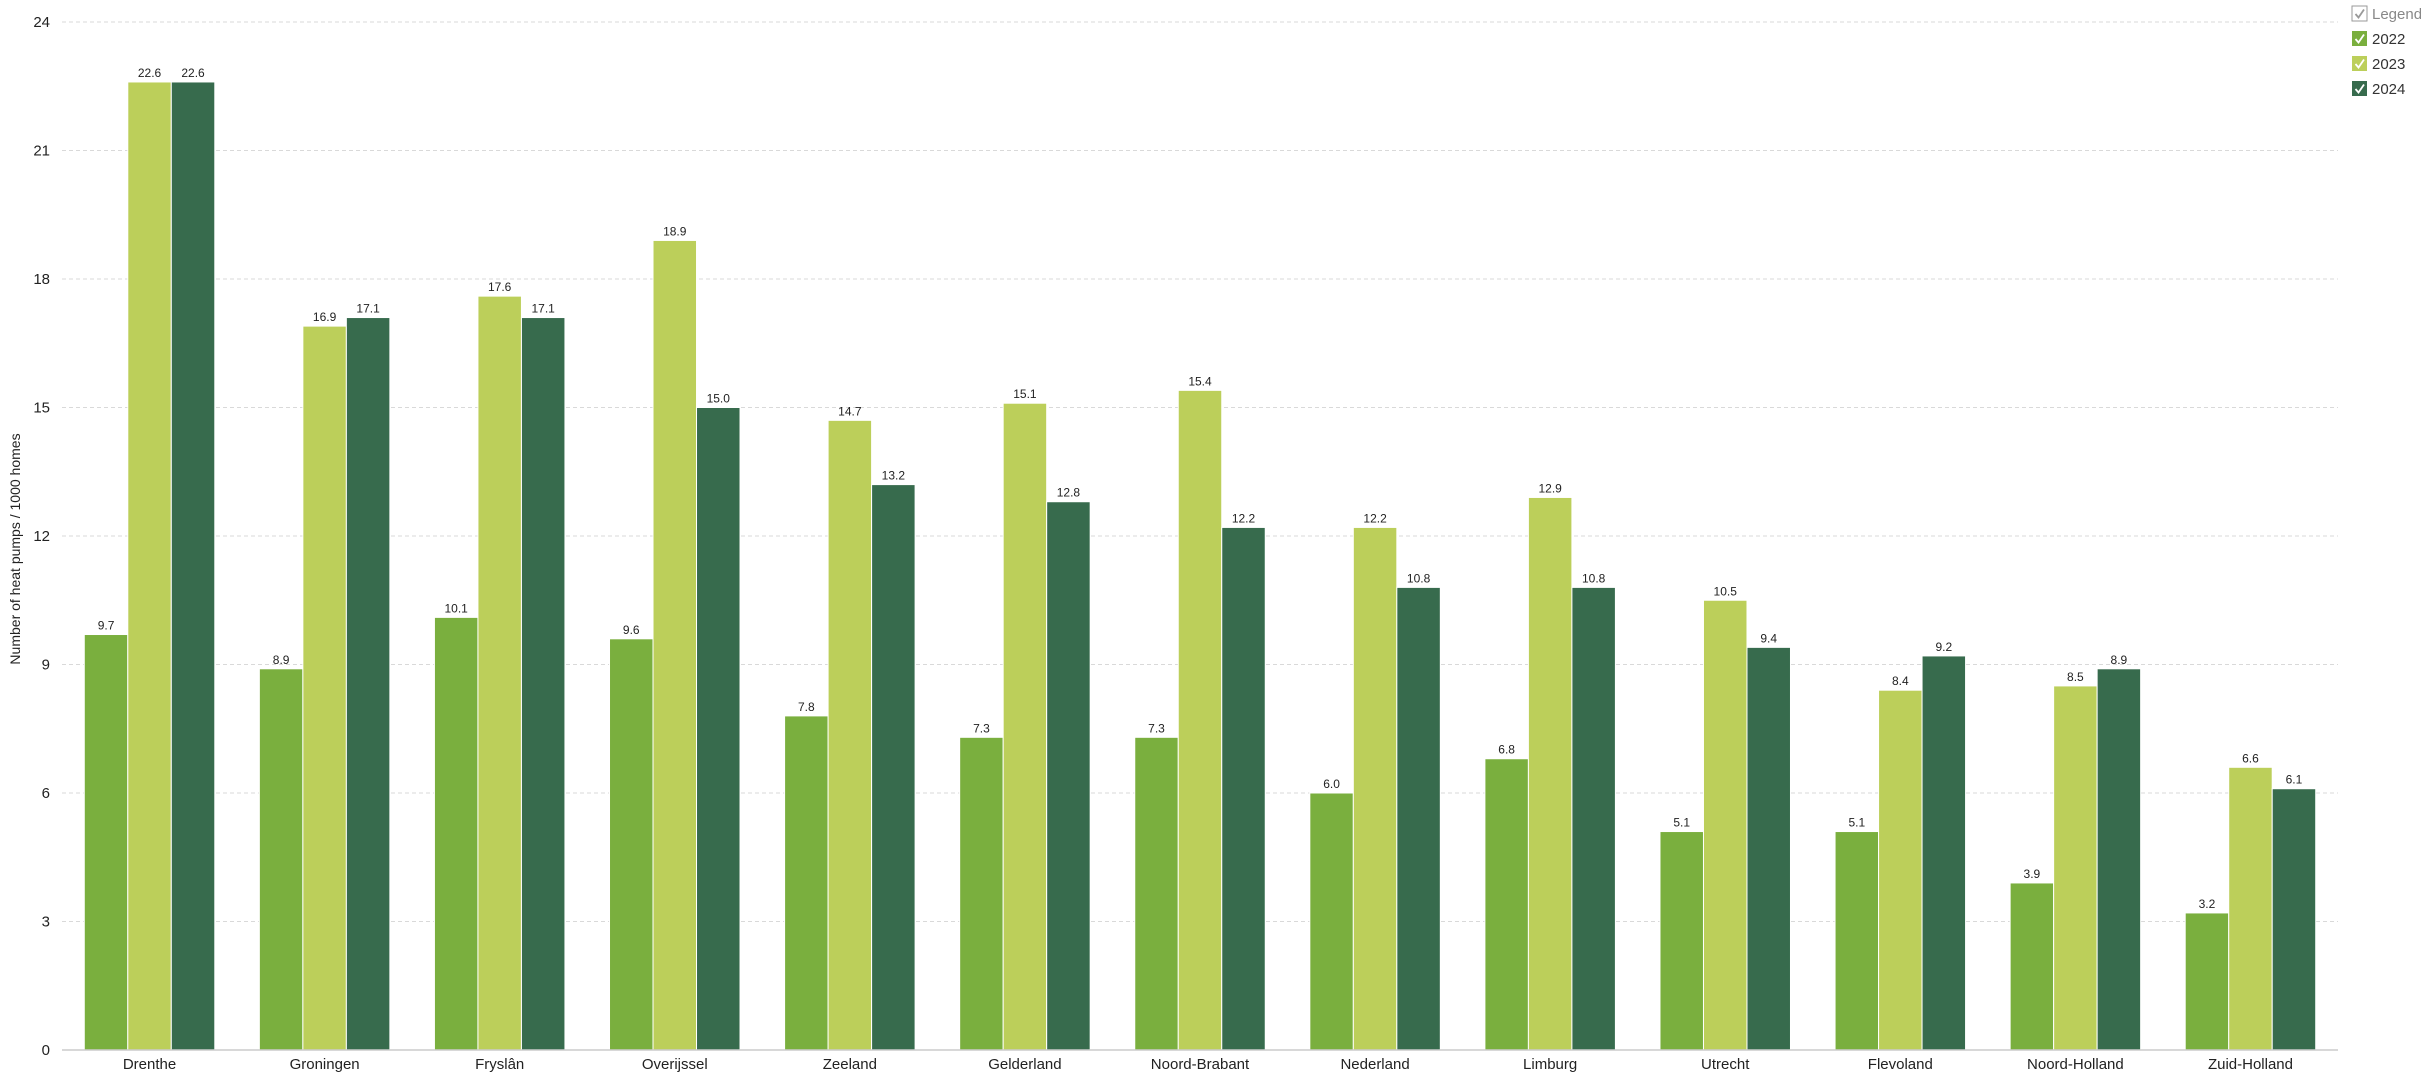 The width and height of the screenshot is (2421, 1089). Describe the element at coordinates (2075, 868) in the screenshot. I see `bar-2023-noord-holland` at that location.